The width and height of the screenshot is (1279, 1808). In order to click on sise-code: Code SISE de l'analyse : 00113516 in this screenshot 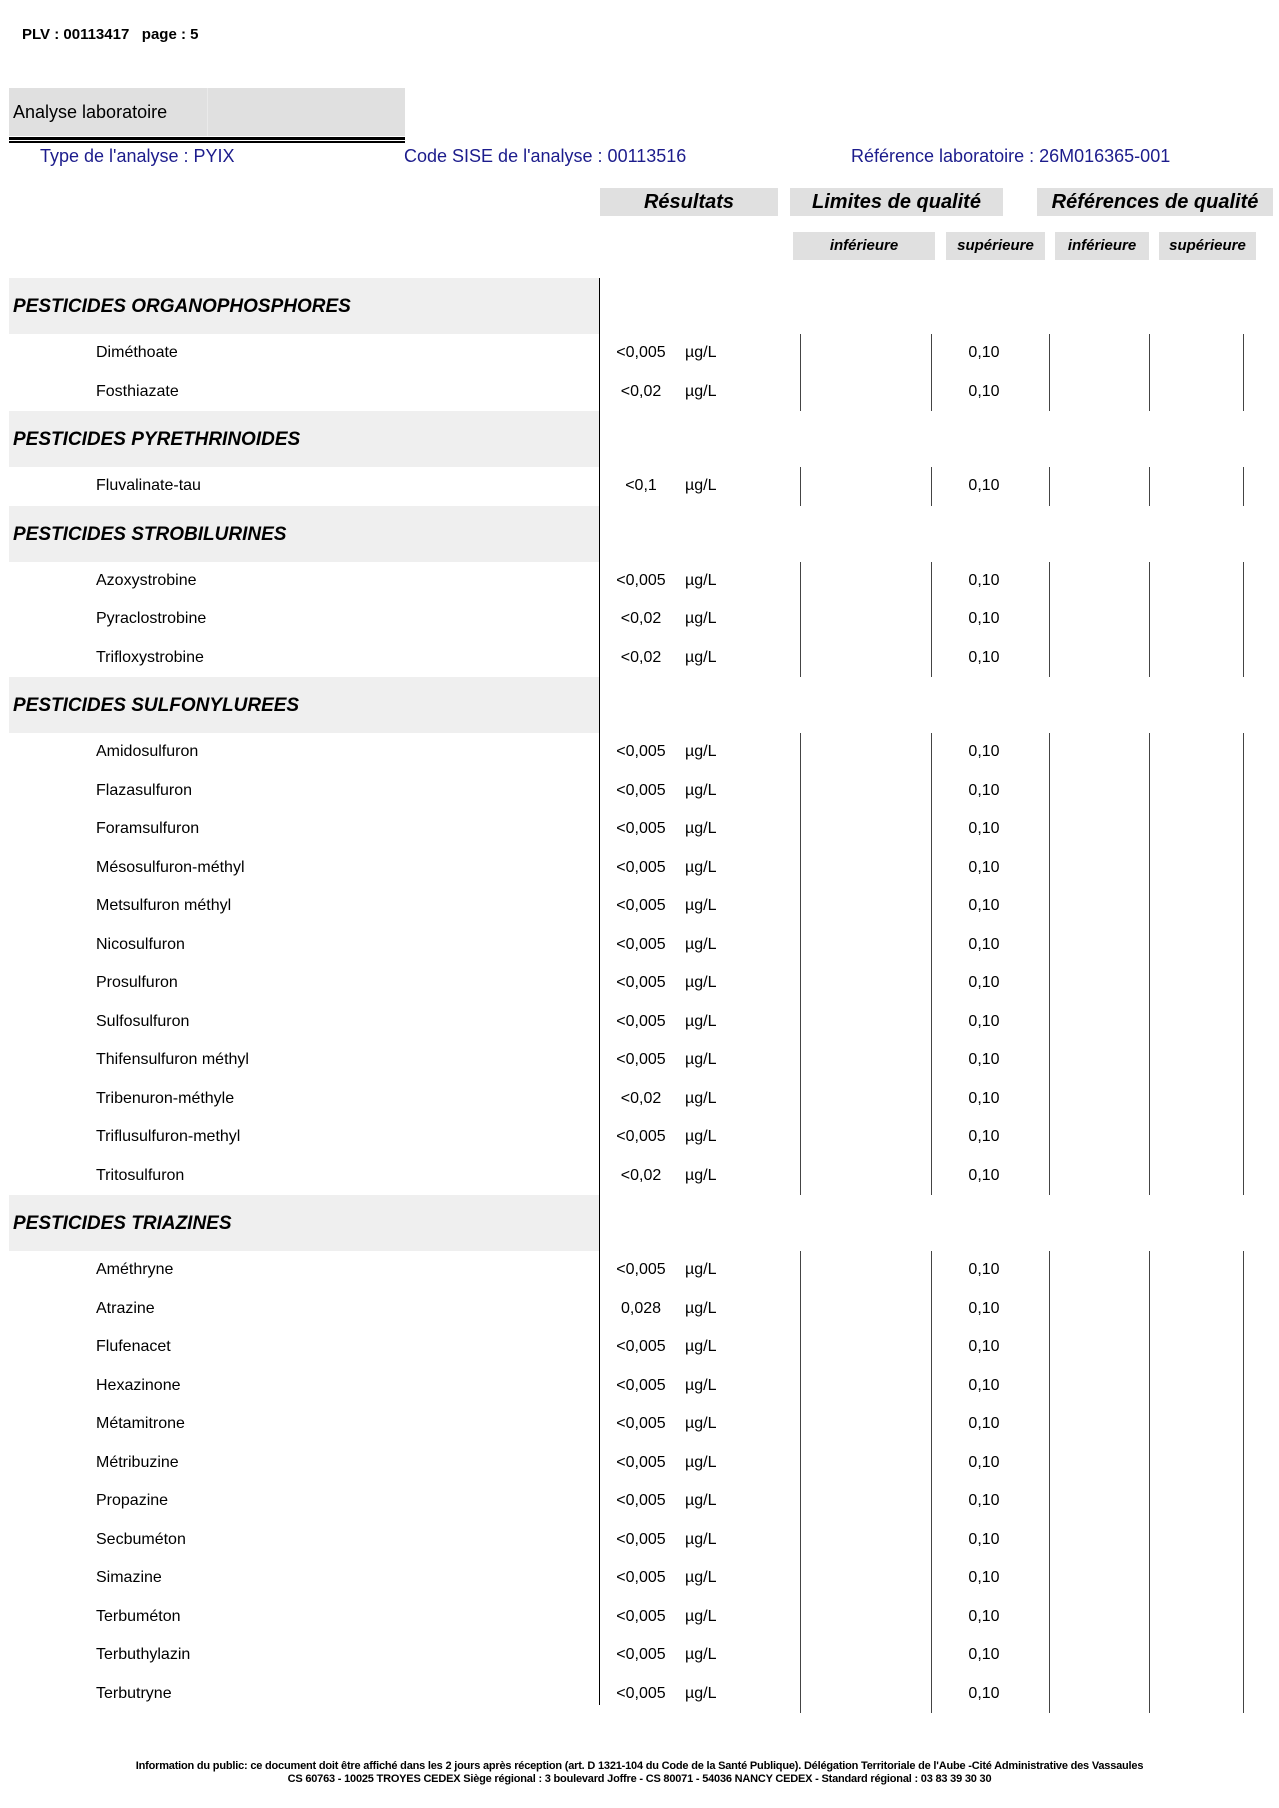, I will do `click(545, 156)`.